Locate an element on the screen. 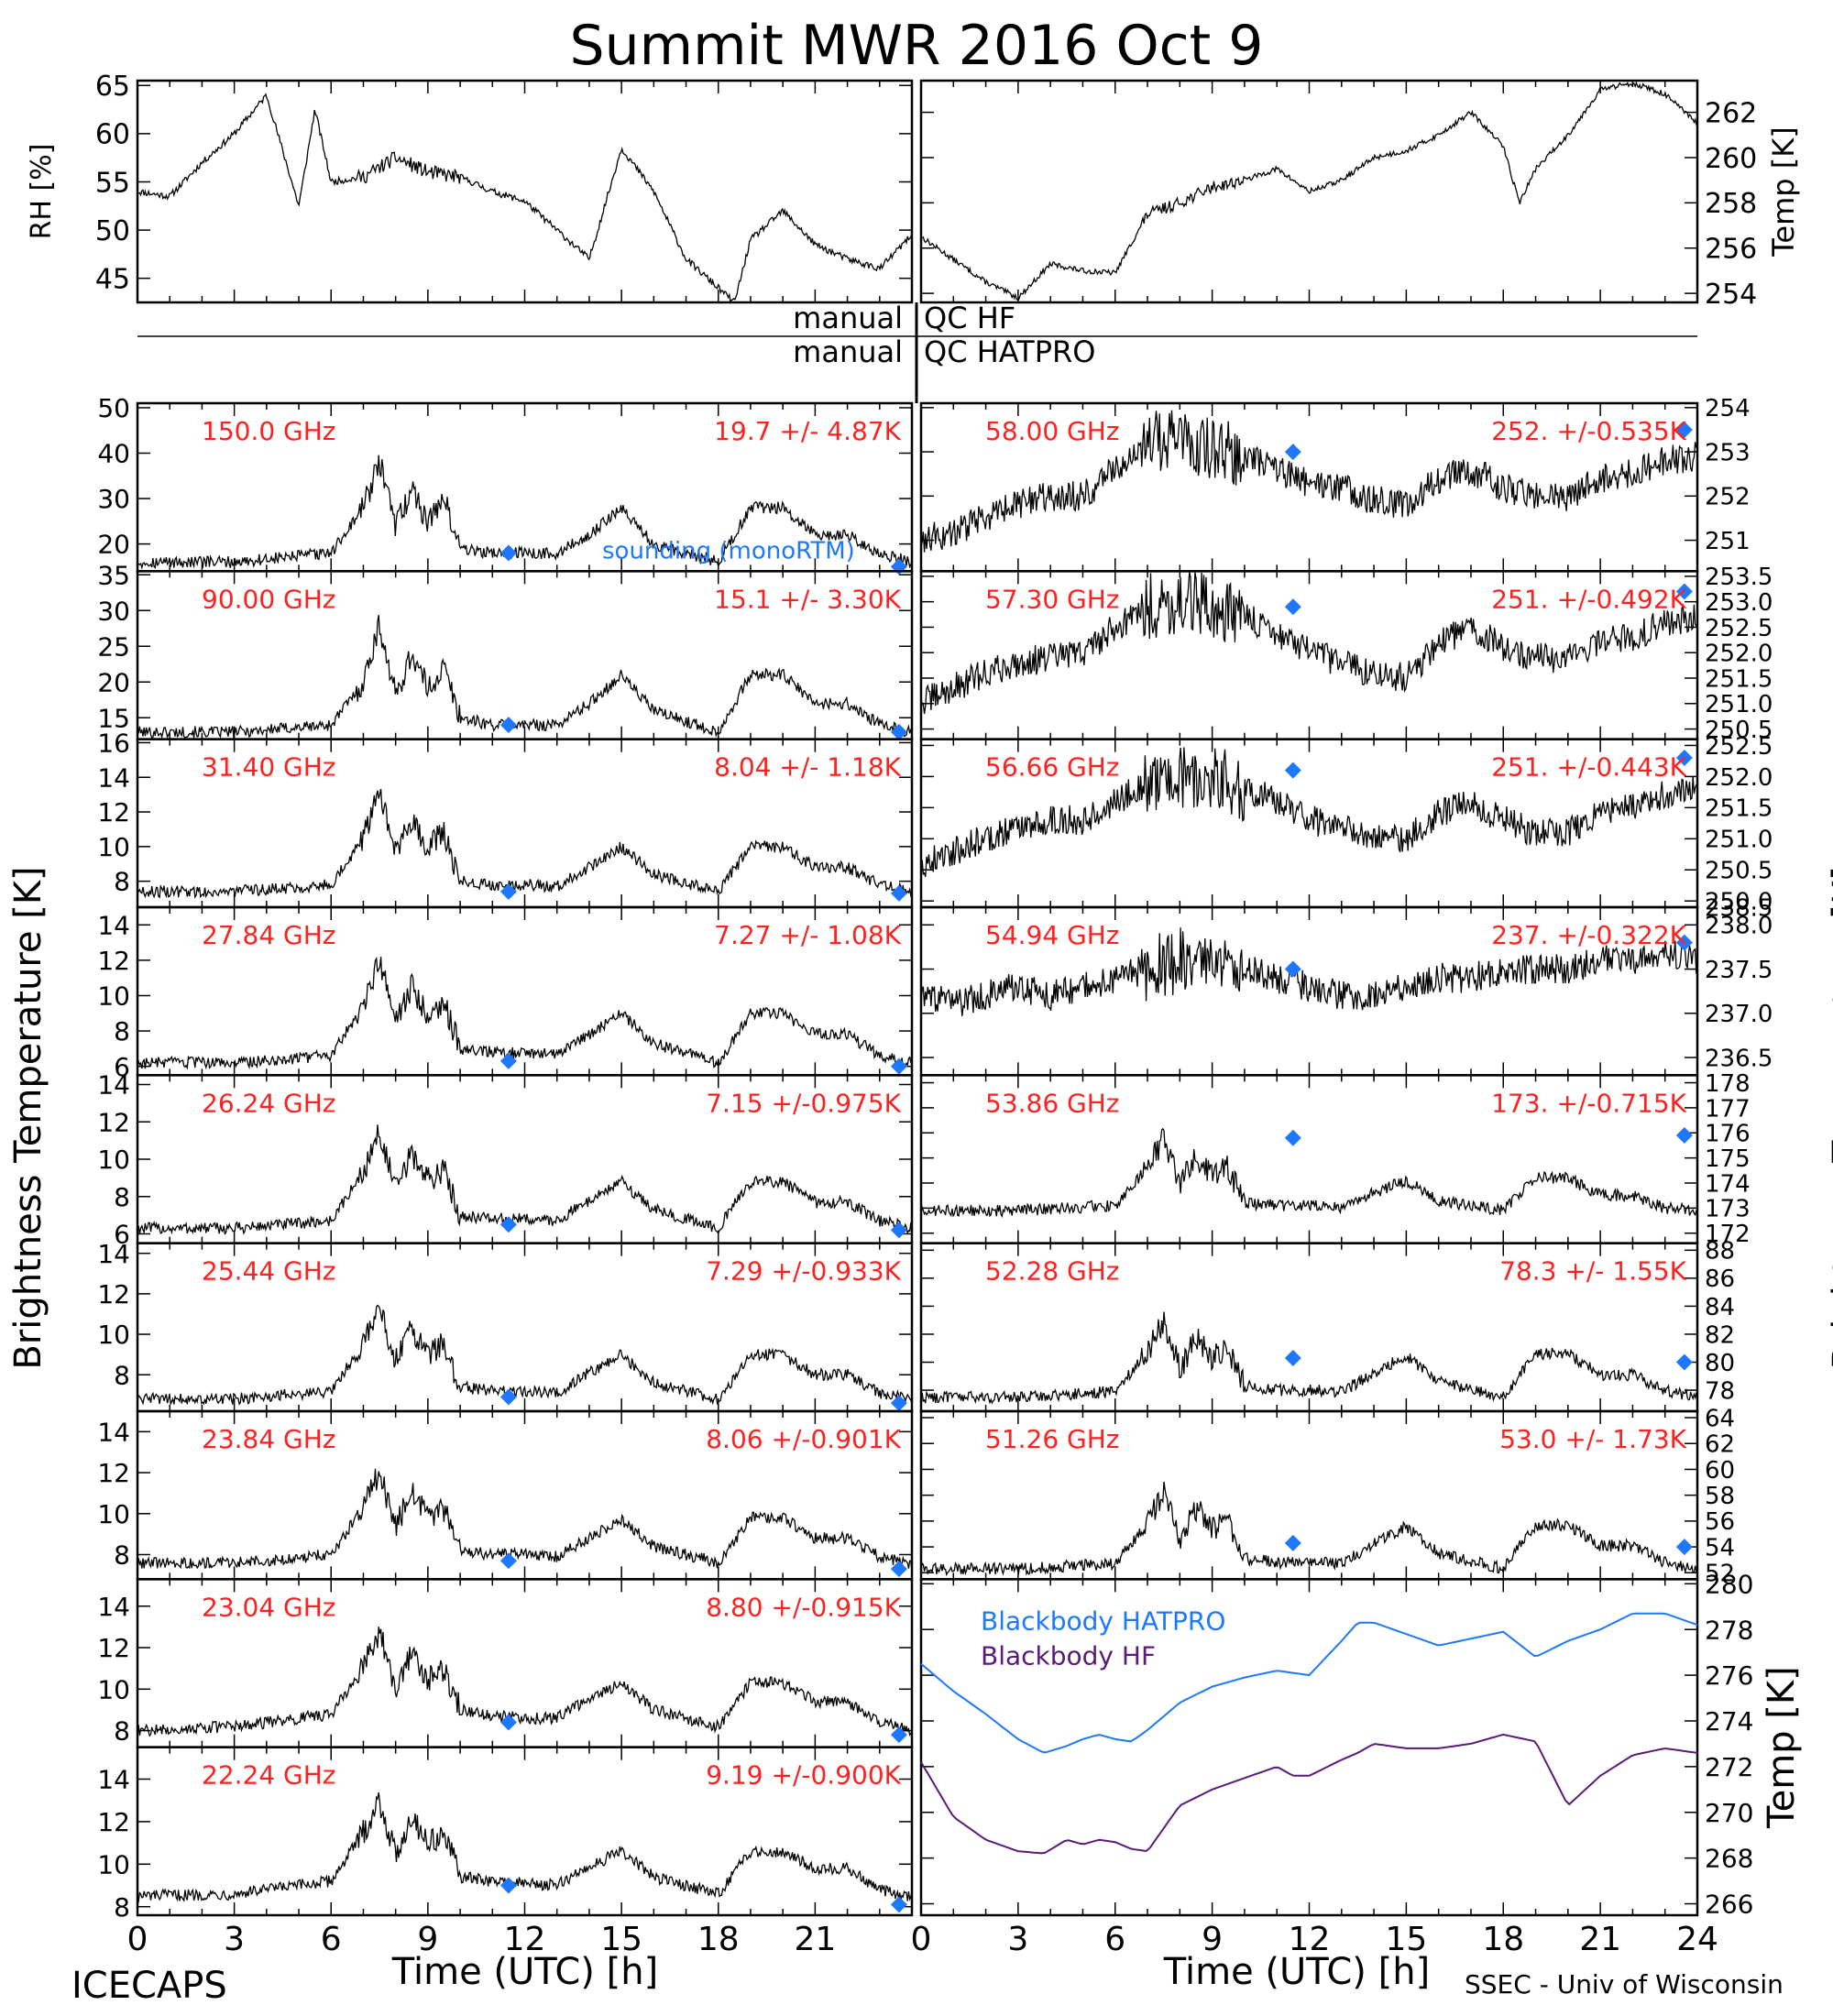 The height and width of the screenshot is (2016, 1833). y-tick-label: 251.5 is located at coordinates (1739, 679).